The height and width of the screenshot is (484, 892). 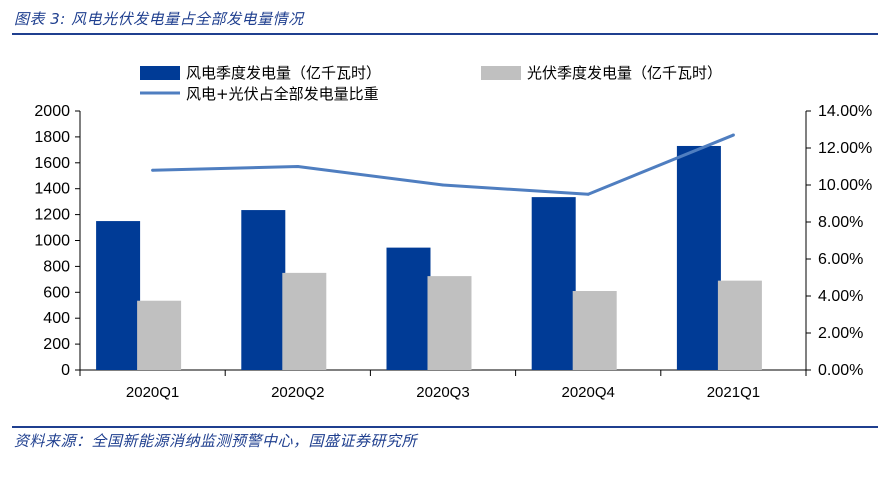 What do you see at coordinates (733, 135) in the screenshot?
I see `share-point-2021Q1` at bounding box center [733, 135].